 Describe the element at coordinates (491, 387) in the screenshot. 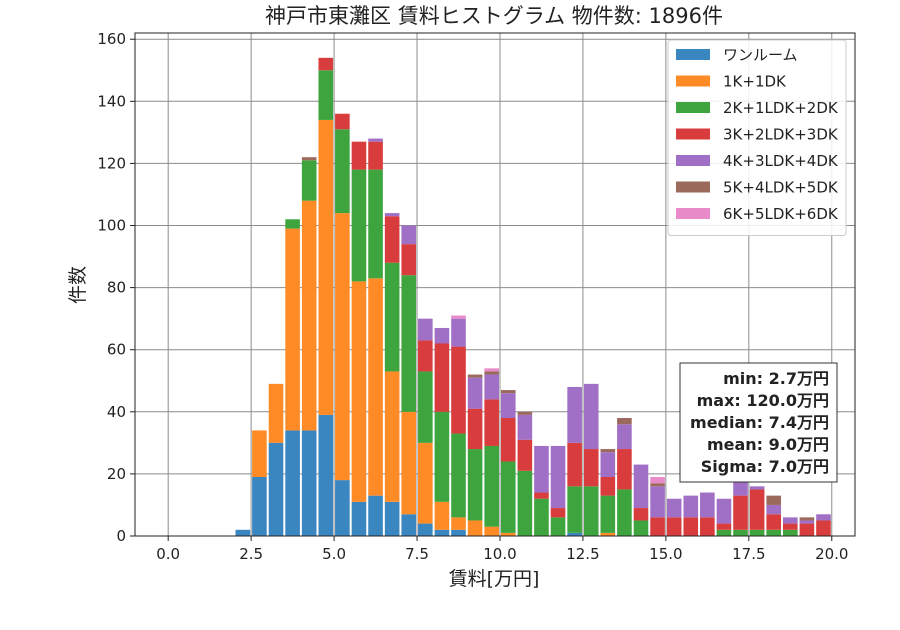

I see `bar-s4-b15` at that location.